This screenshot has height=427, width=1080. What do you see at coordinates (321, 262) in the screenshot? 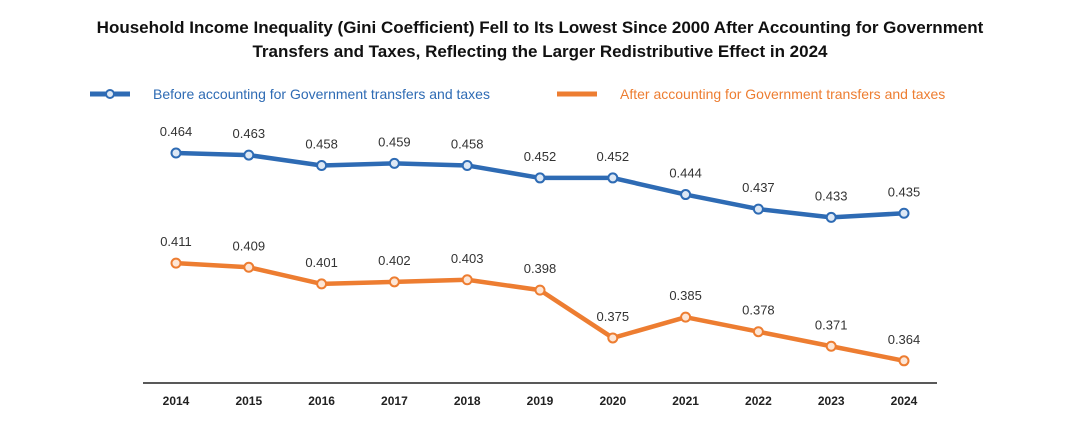
I see `data-label-1-2016: 0.401` at bounding box center [321, 262].